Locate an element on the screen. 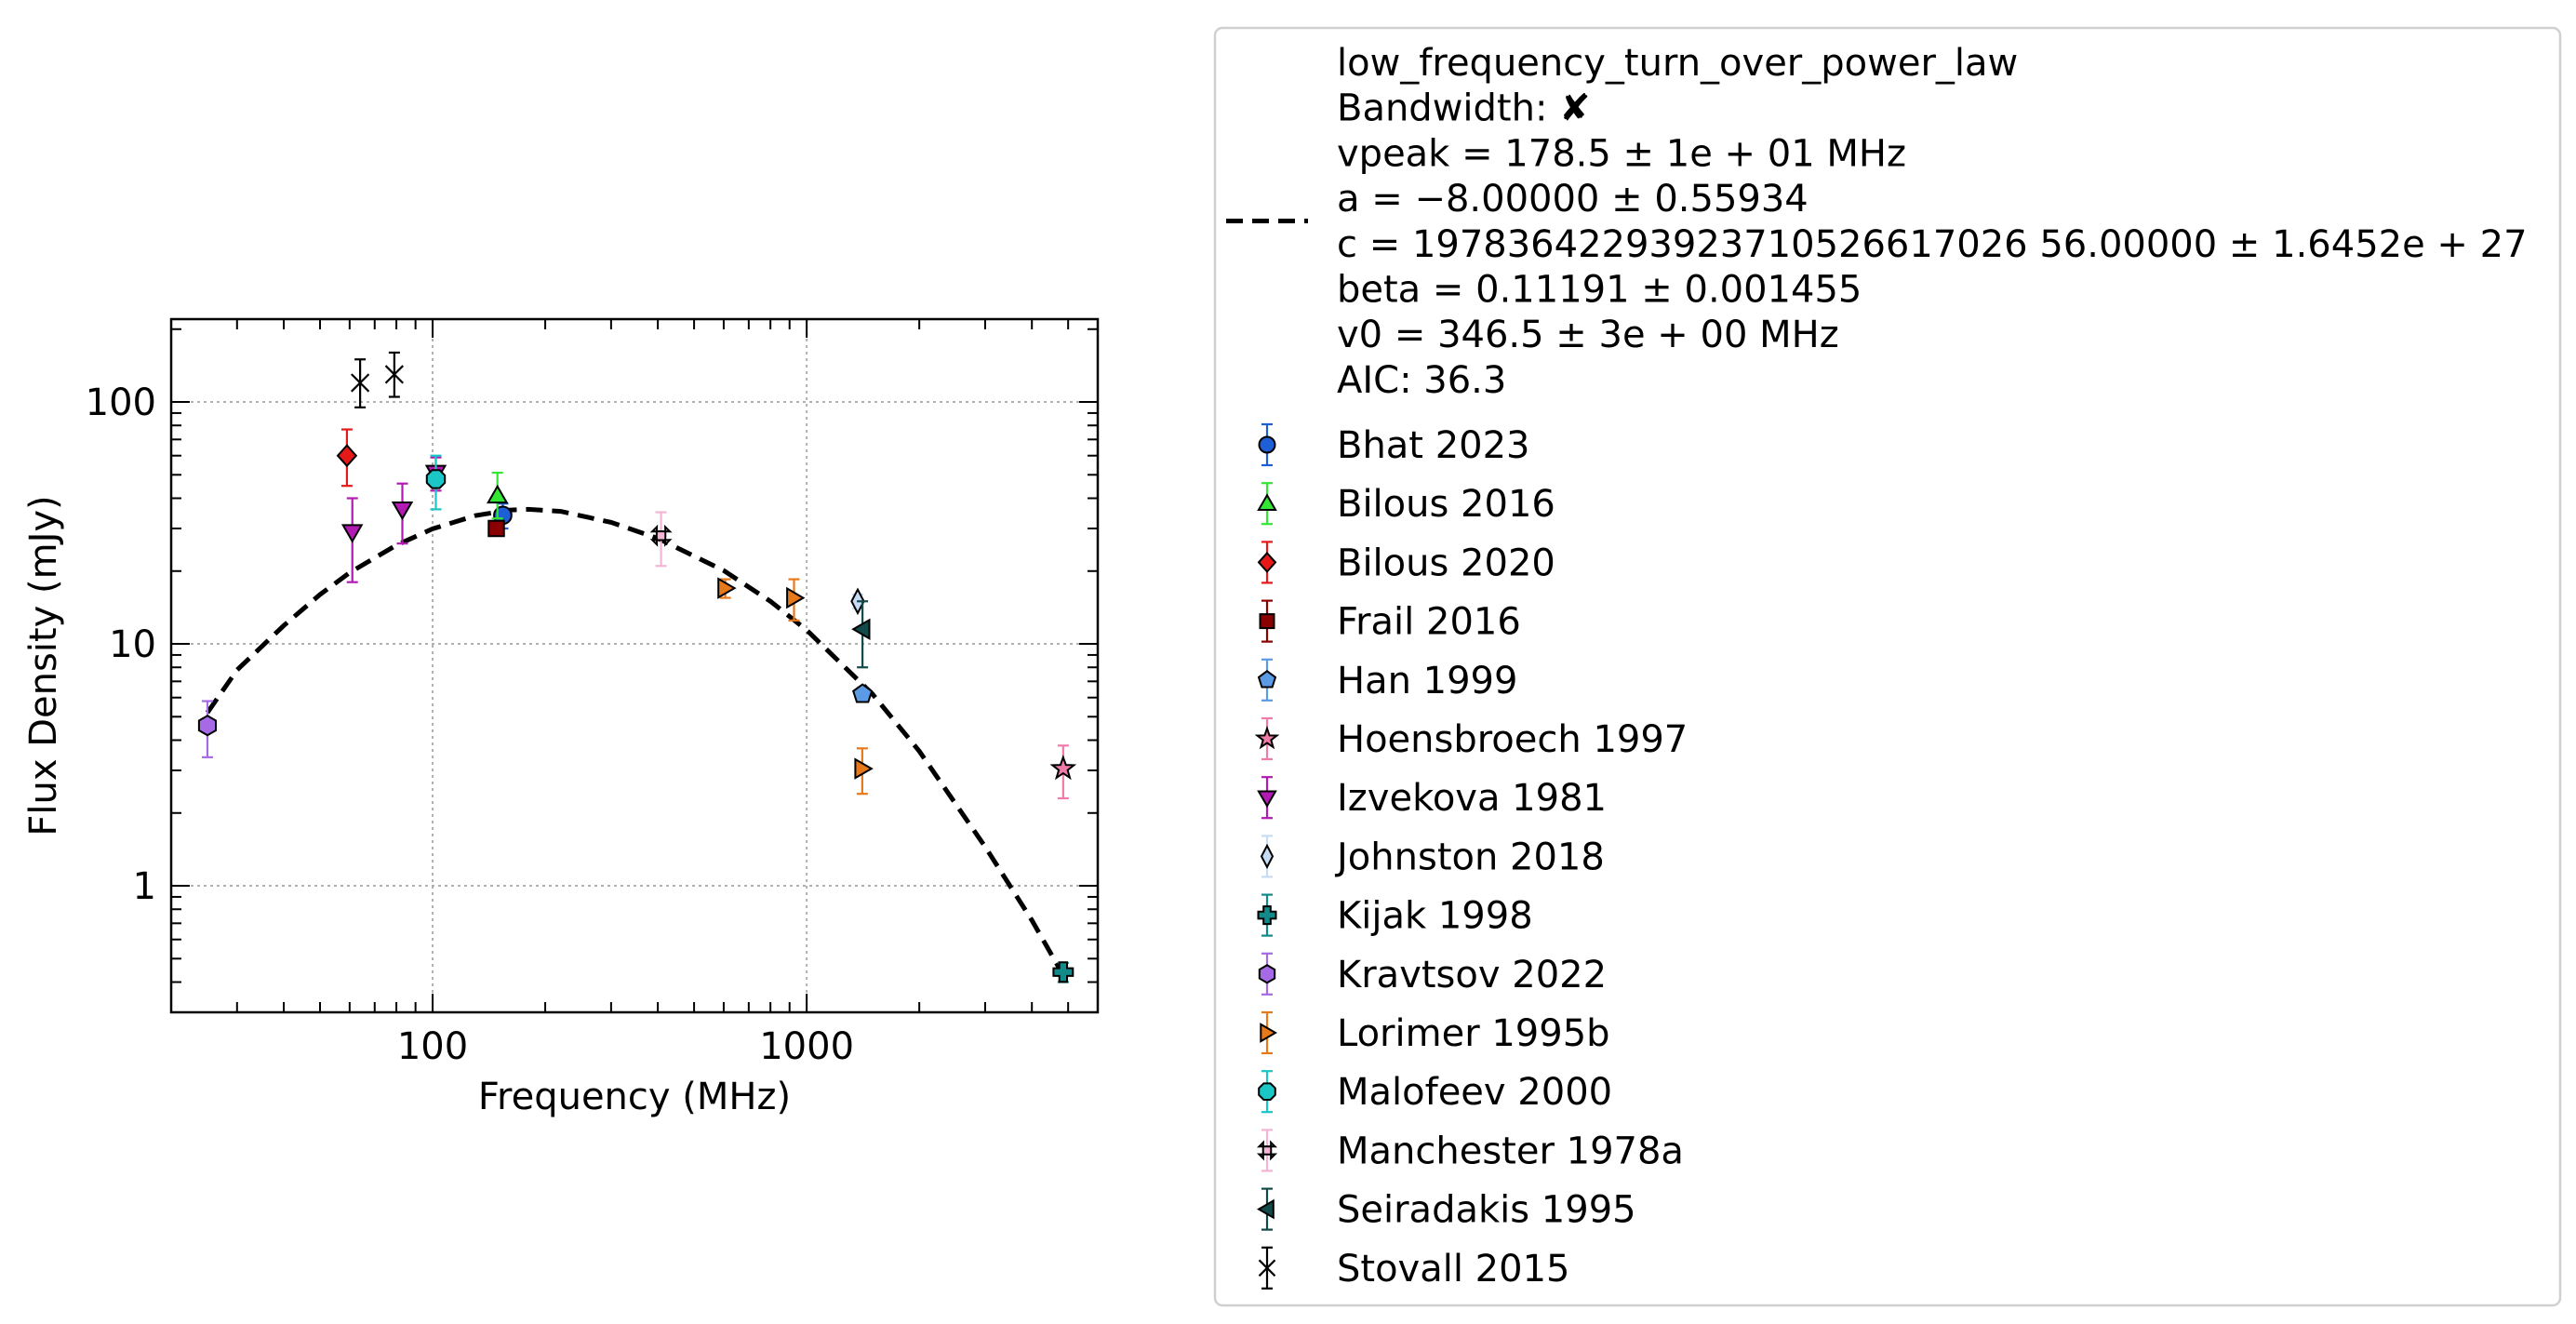  series-kijak-1998 is located at coordinates (1063, 972).